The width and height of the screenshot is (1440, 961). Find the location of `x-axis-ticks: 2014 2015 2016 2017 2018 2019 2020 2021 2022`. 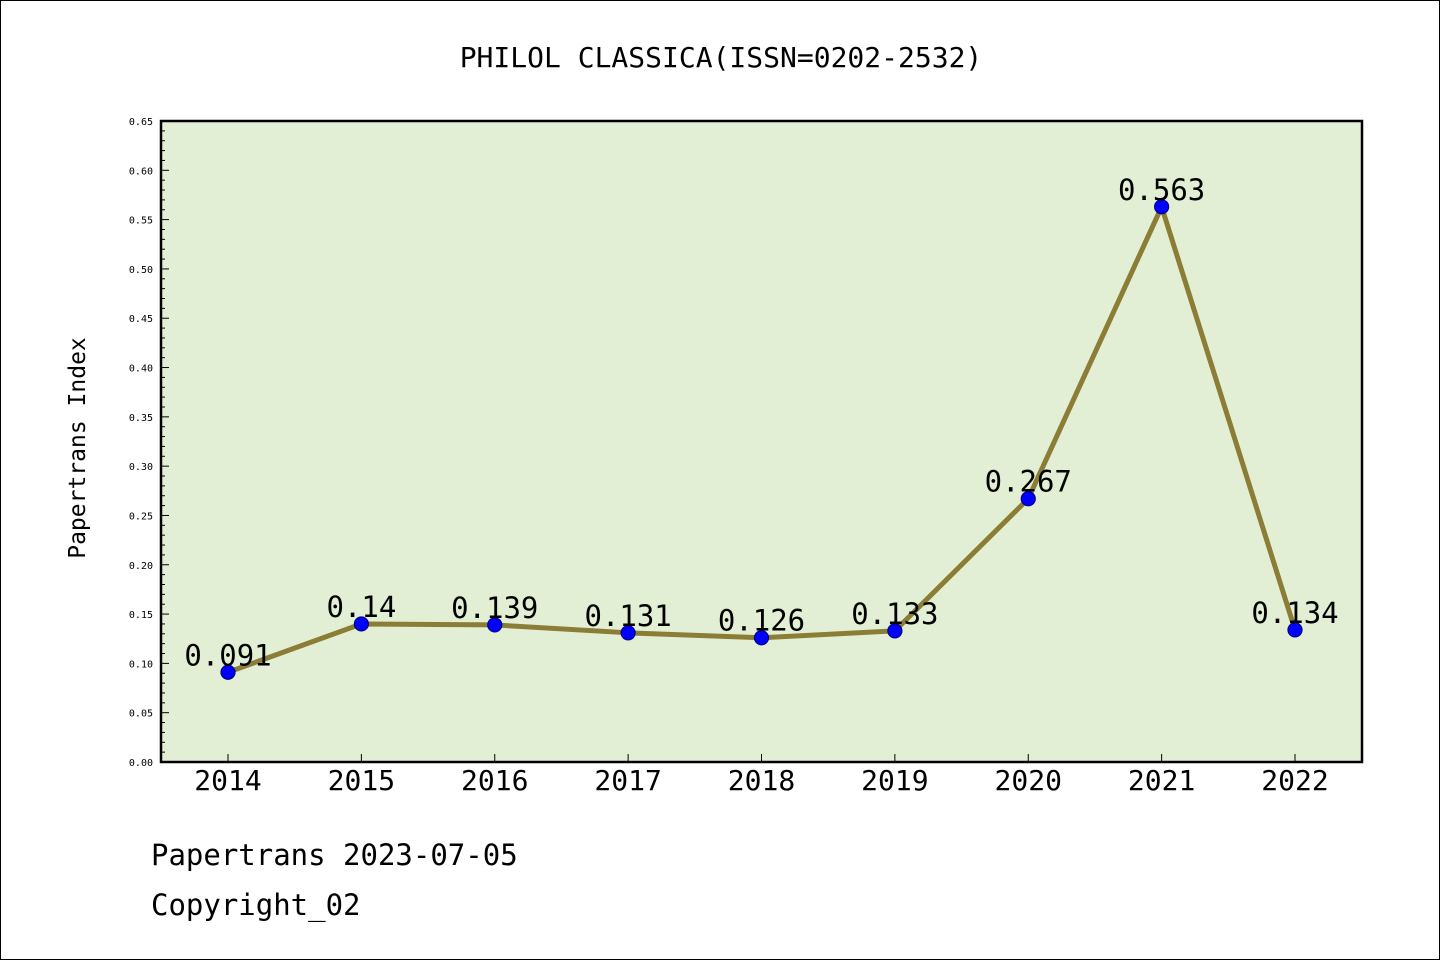

x-axis-ticks: 2014 2015 2016 2017 2018 2019 2020 2021 2022 is located at coordinates (761, 775).